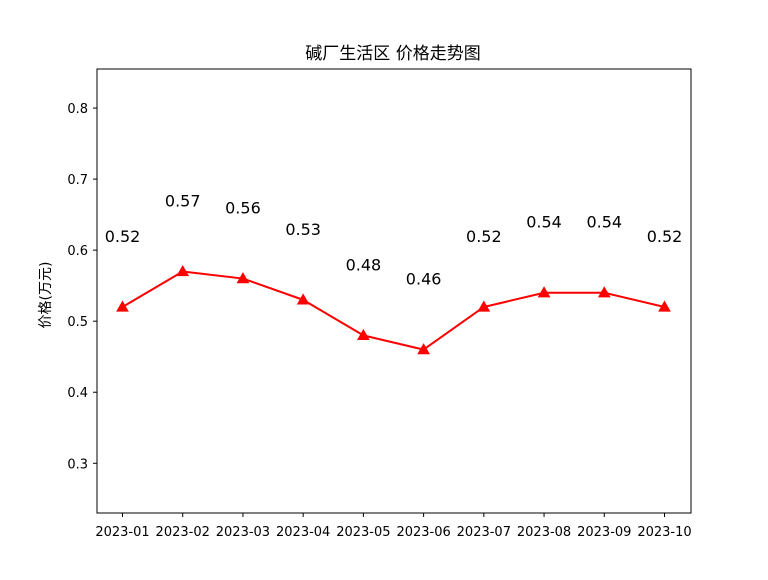 This screenshot has height=580, width=768. I want to click on y-tick-label: 0.6, so click(77, 251).